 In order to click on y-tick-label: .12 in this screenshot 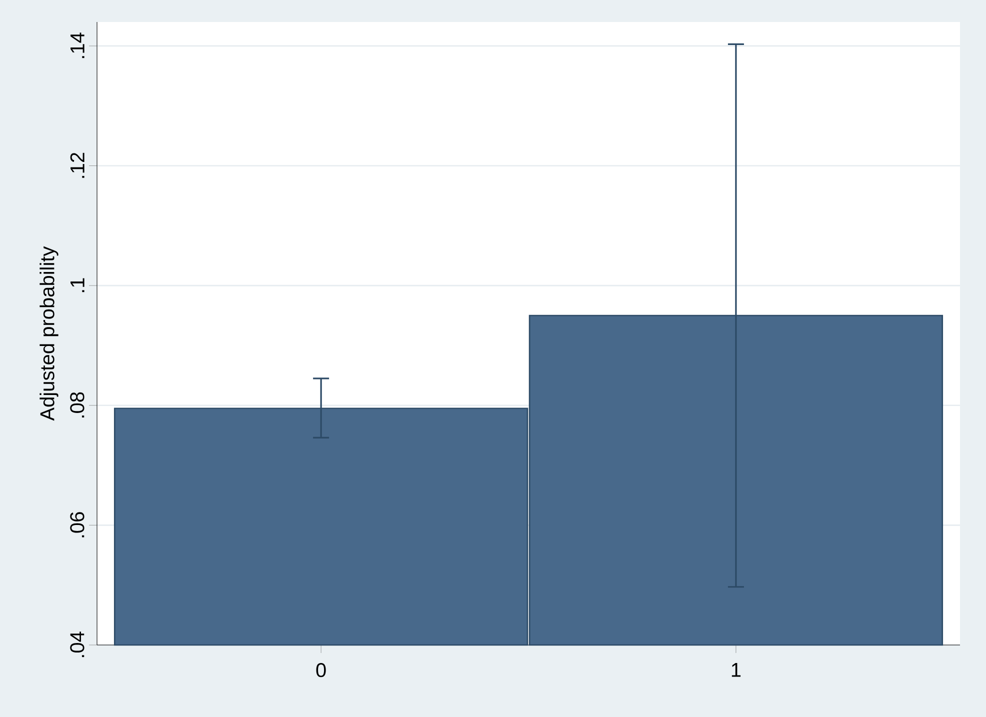, I will do `click(77, 165)`.